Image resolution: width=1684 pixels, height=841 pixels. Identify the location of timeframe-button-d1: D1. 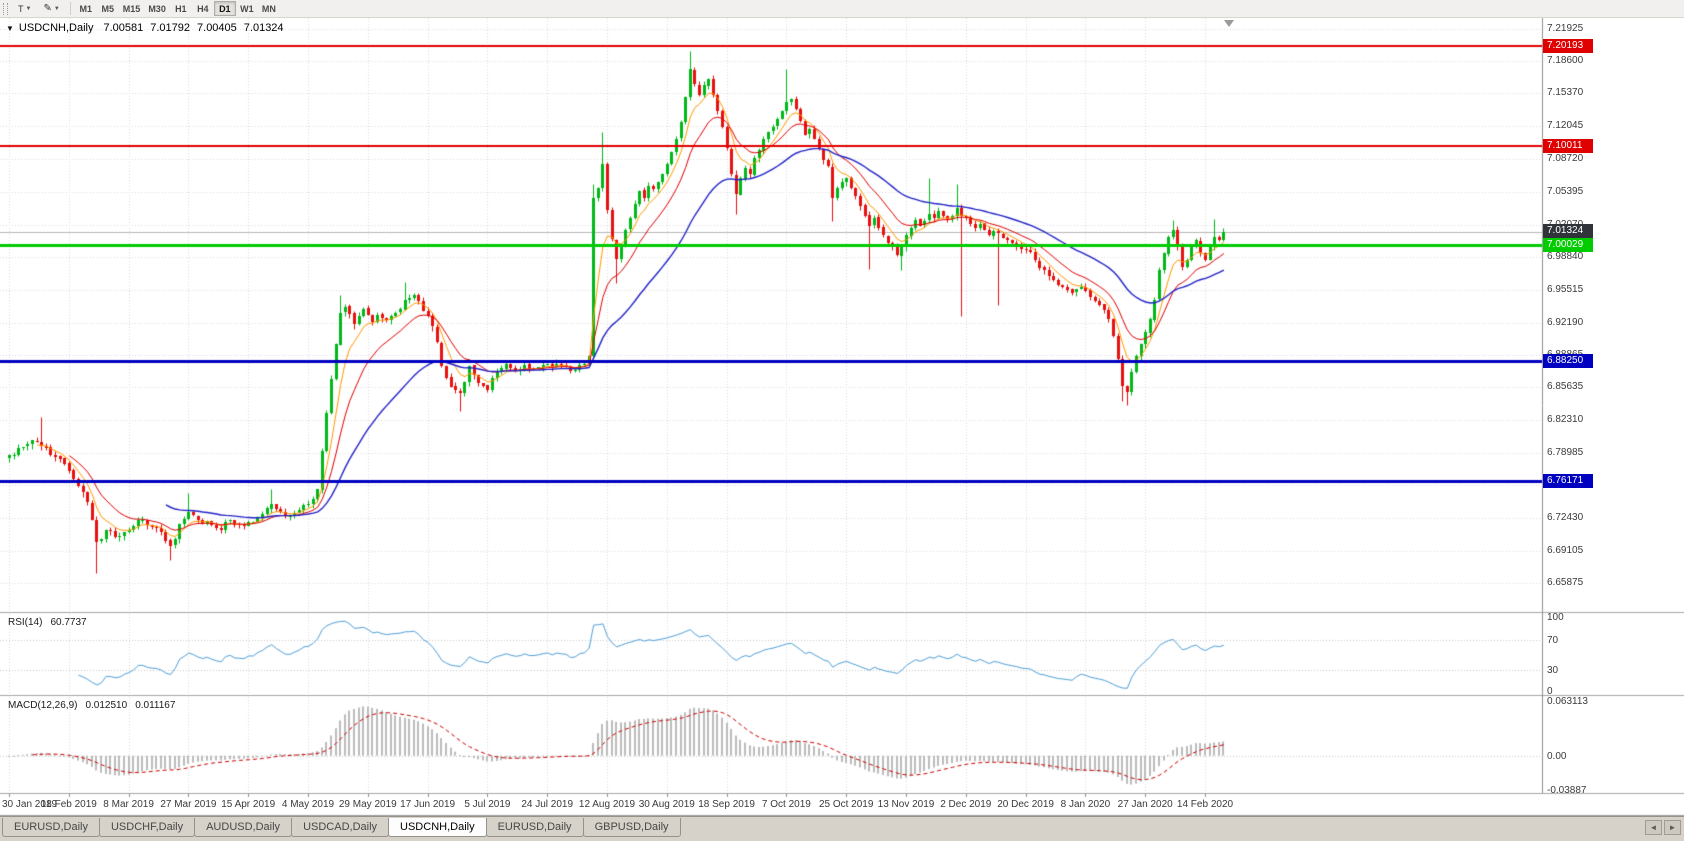
(224, 8).